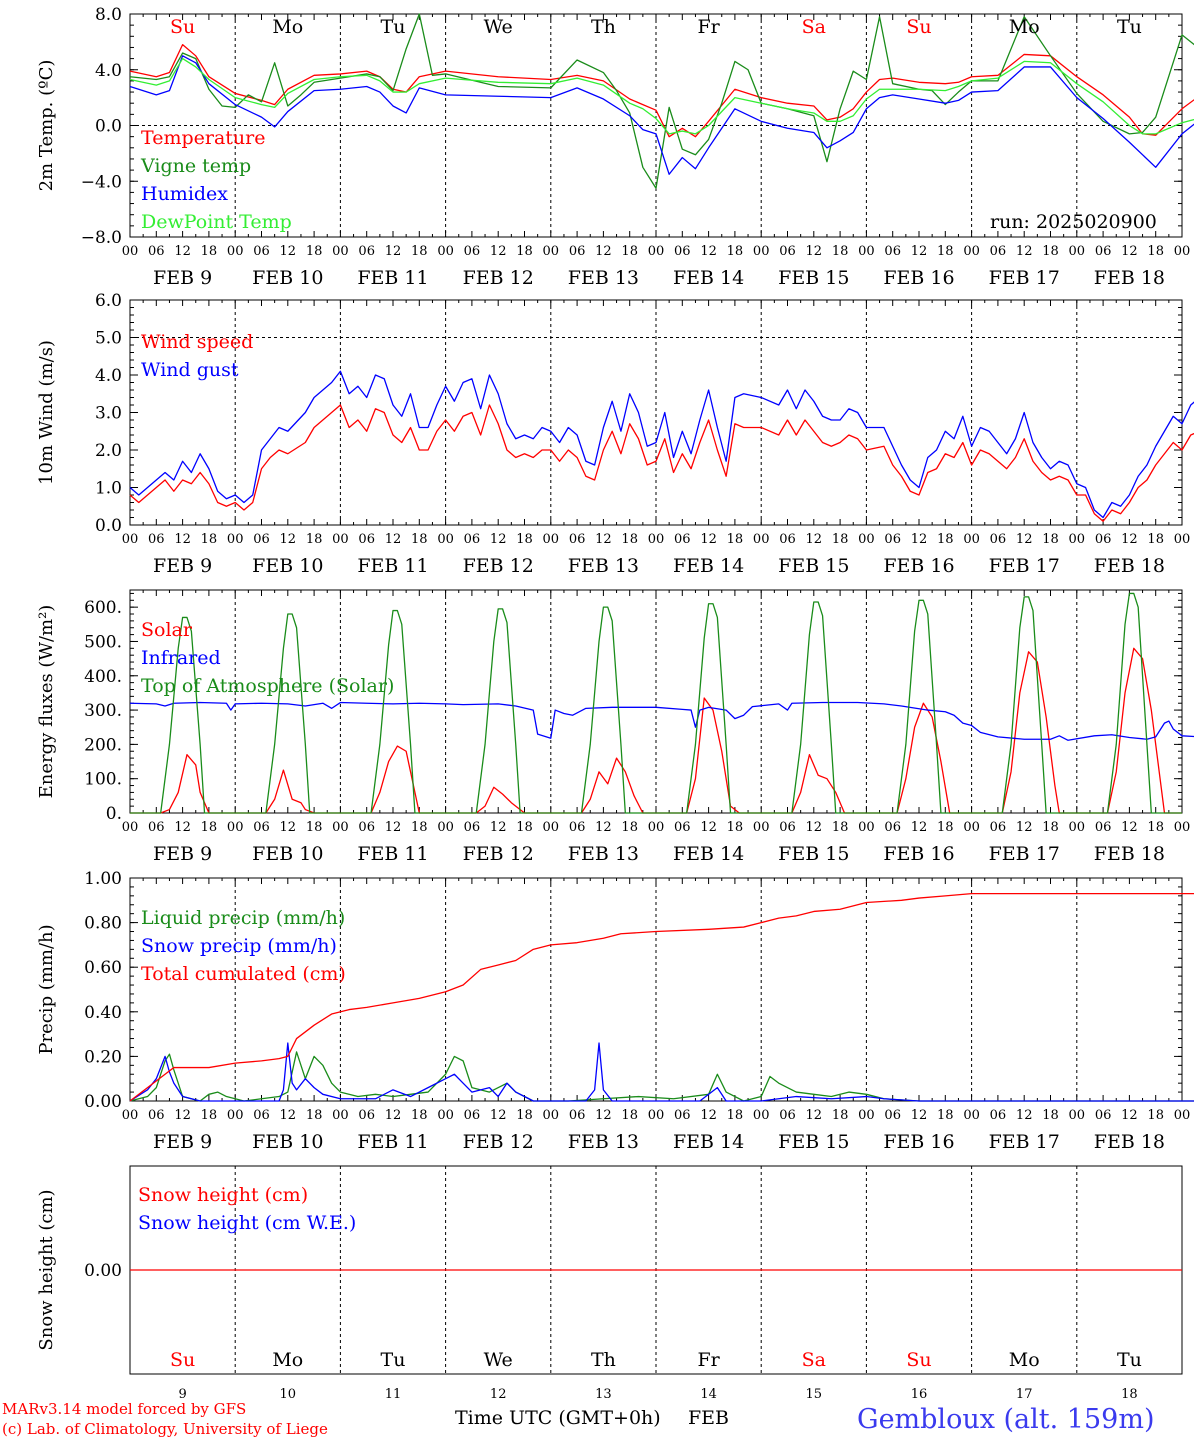 This screenshot has width=1194, height=1440. Describe the element at coordinates (558, 1418) in the screenshot. I see `x-axis-title: Time UTC (GMT+0h)` at that location.